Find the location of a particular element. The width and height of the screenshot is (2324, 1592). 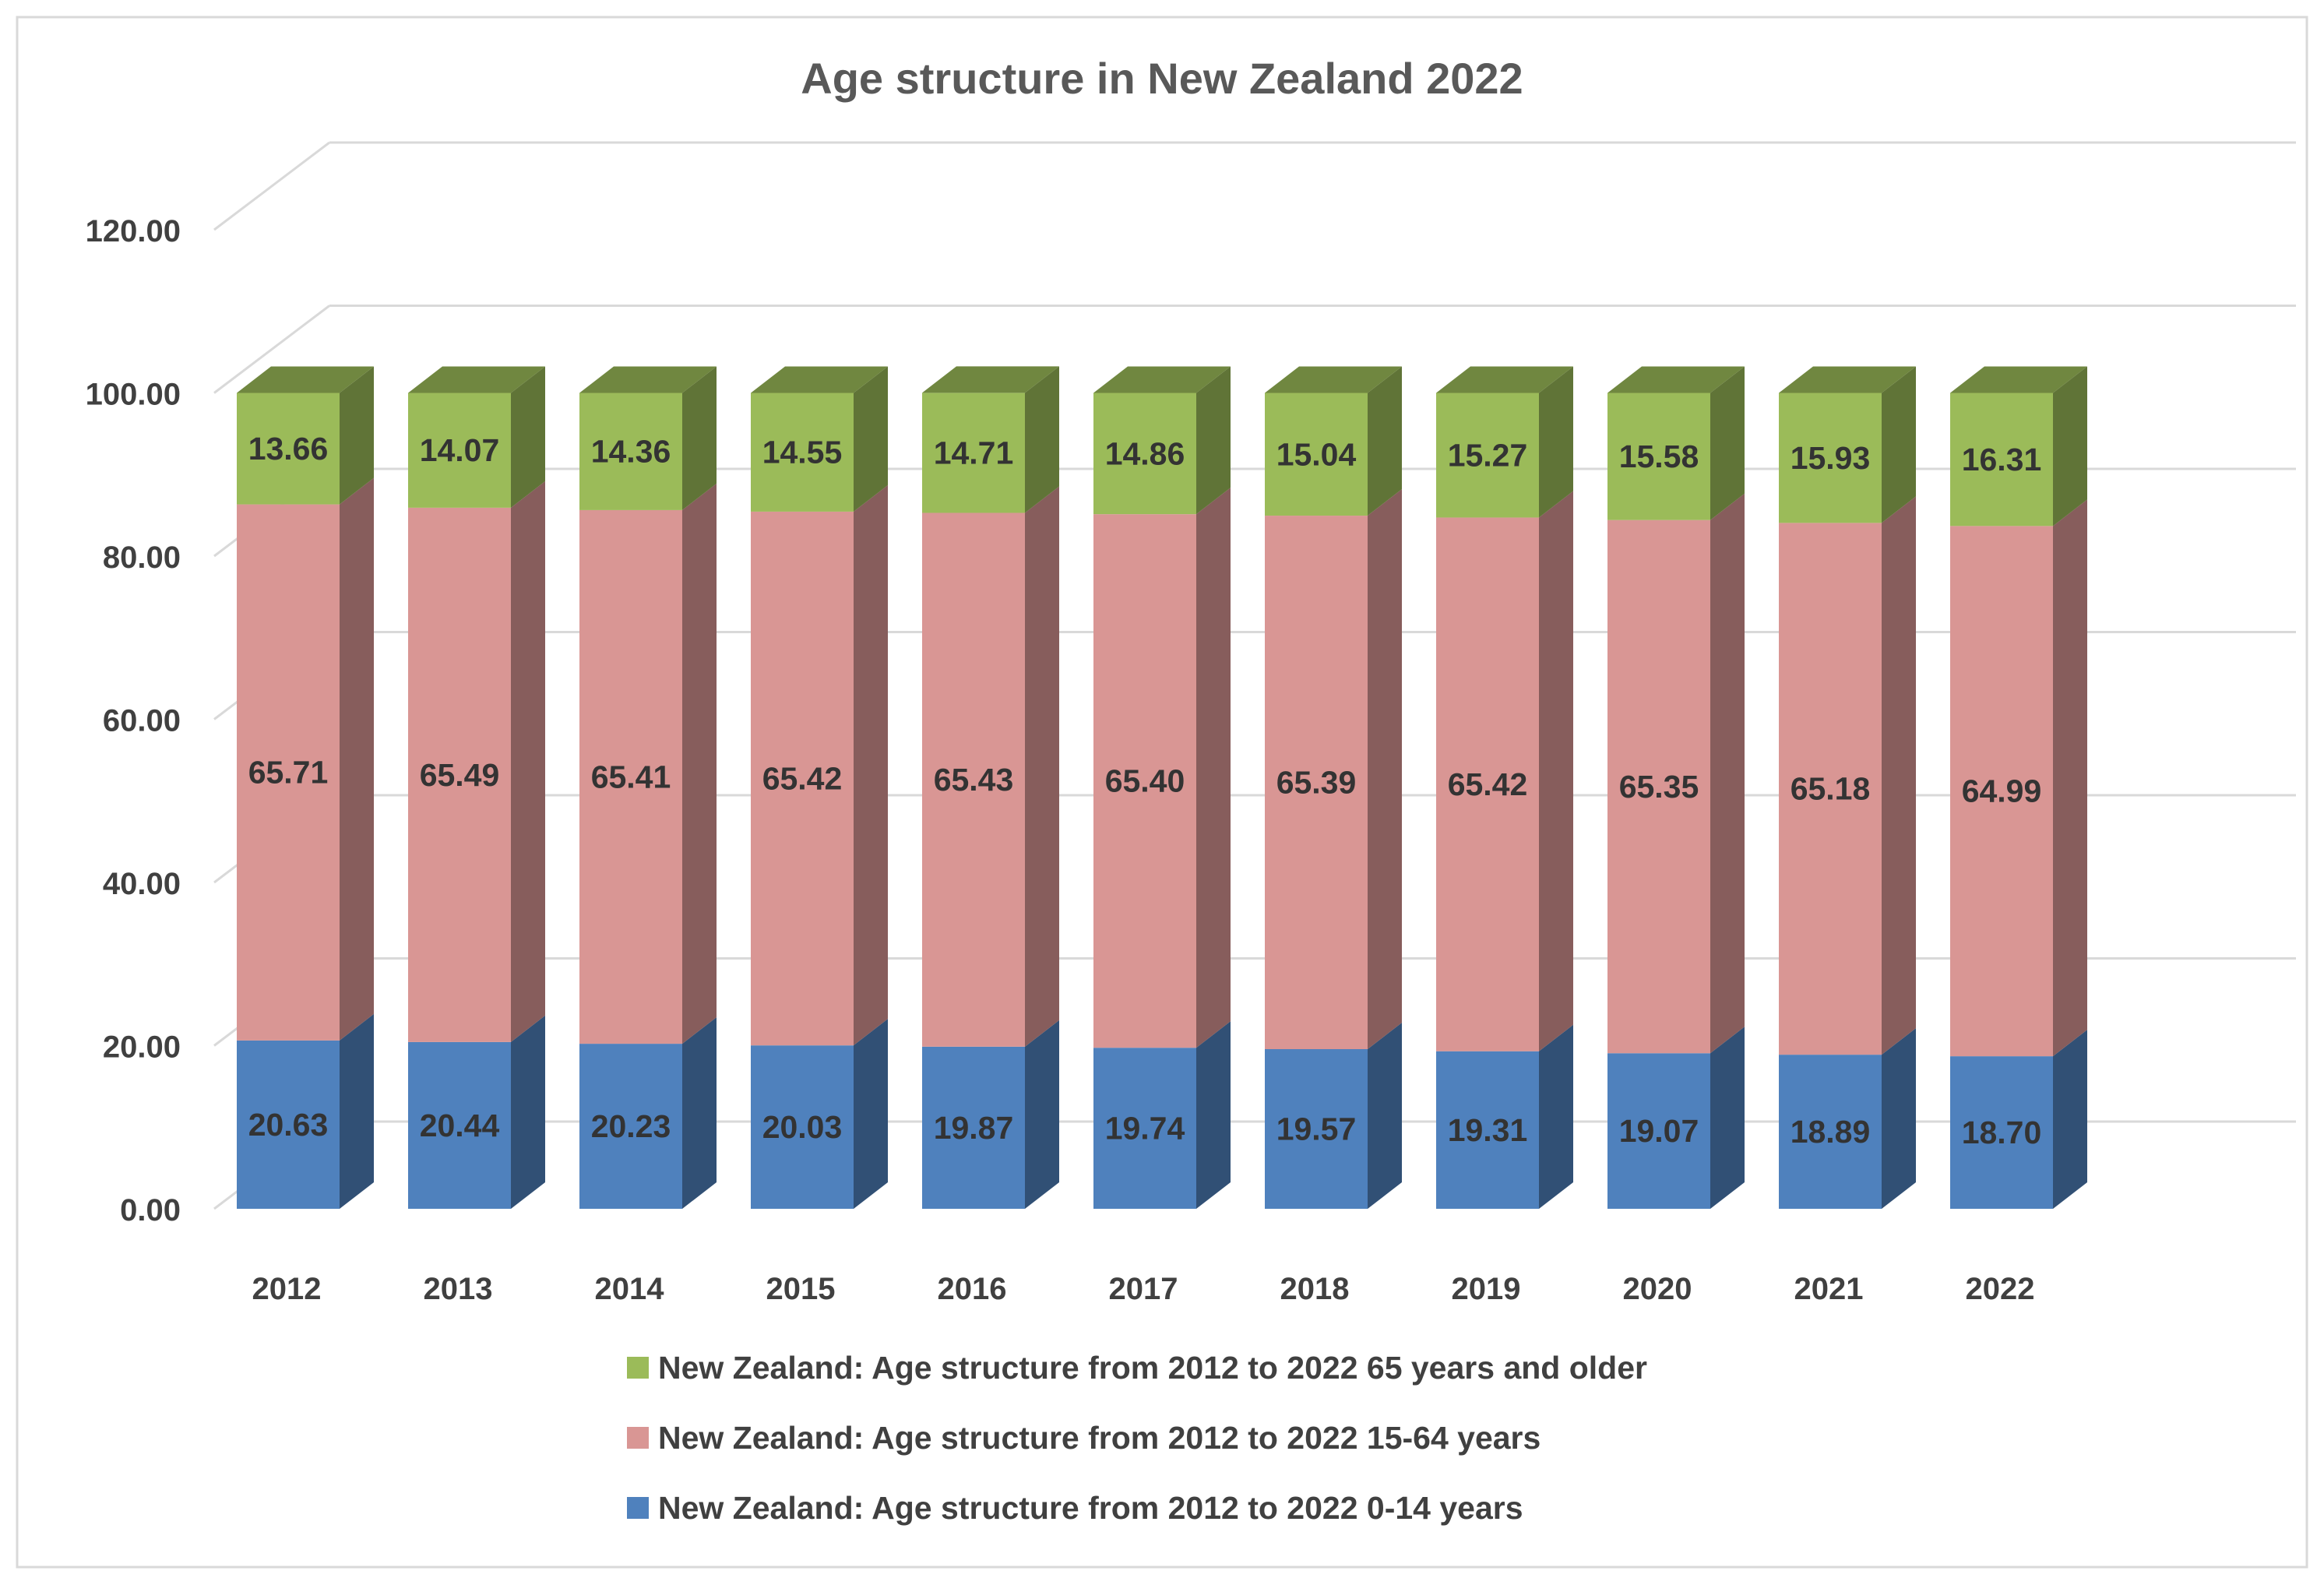

data-label: 65.41 is located at coordinates (631, 777).